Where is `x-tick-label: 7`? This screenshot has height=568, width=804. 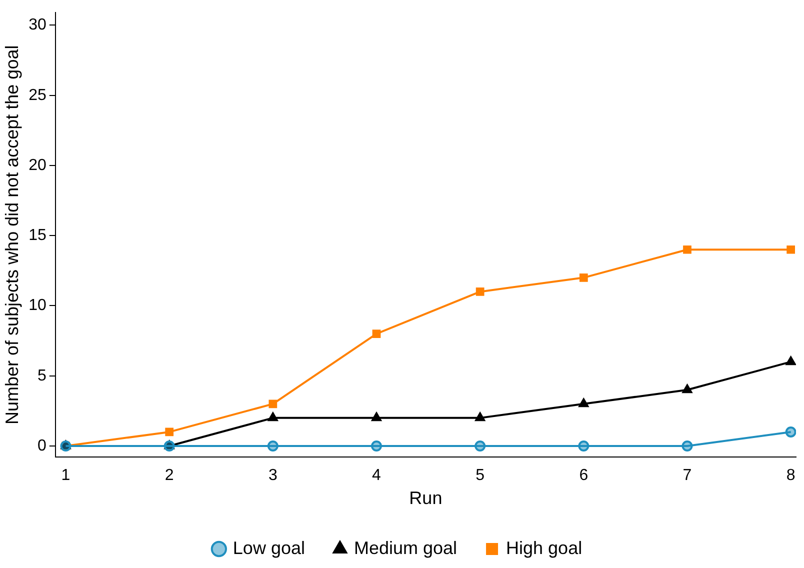
x-tick-label: 7 is located at coordinates (687, 475).